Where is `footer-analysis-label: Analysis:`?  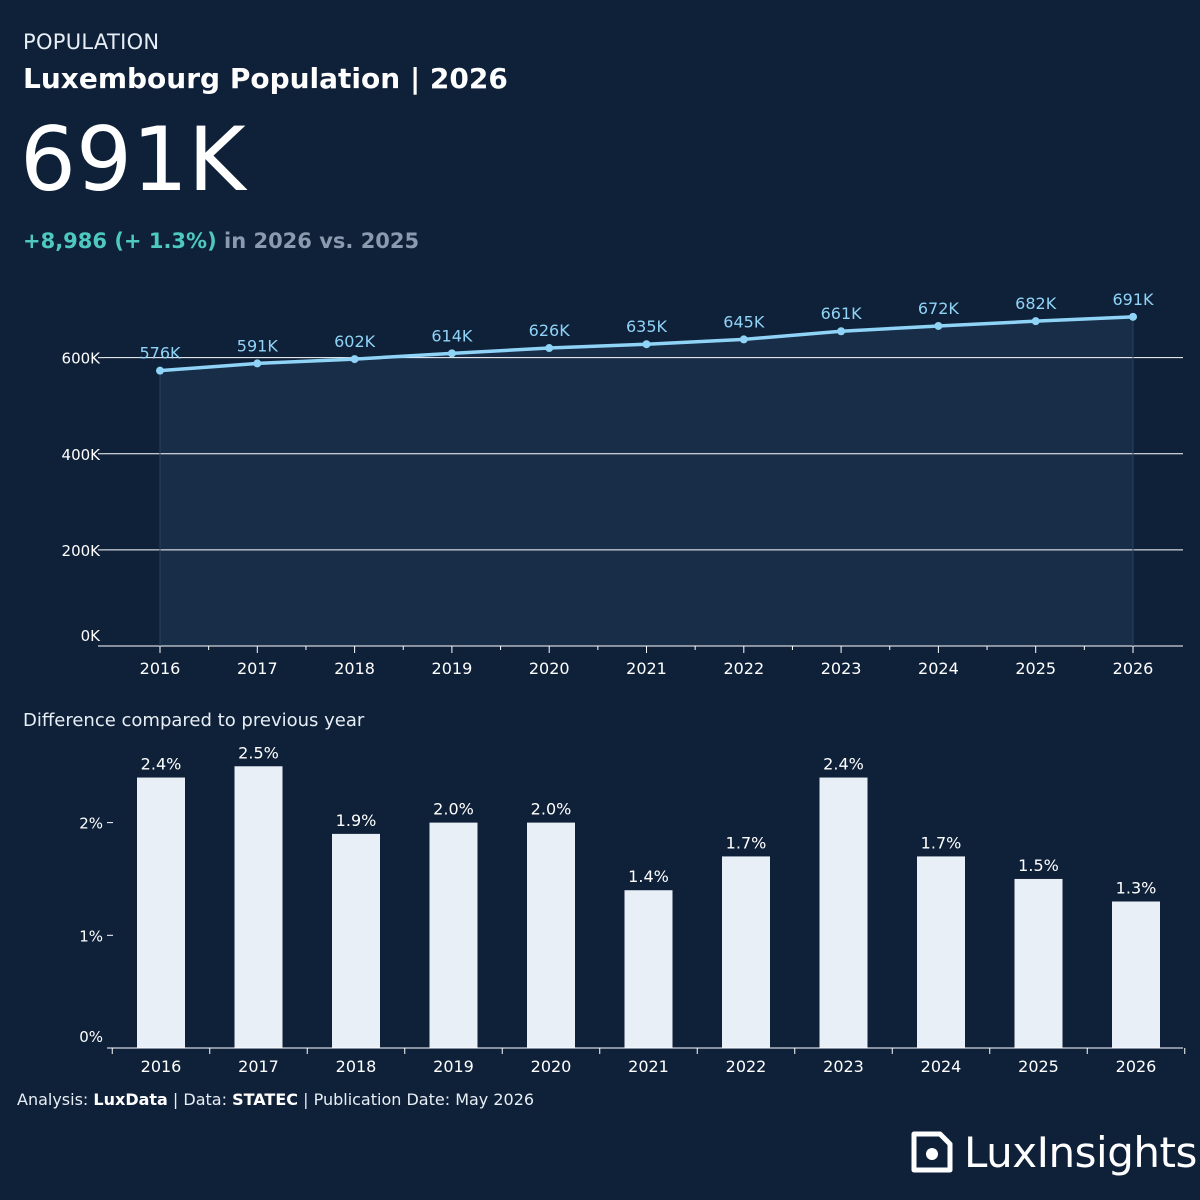
footer-analysis-label: Analysis: is located at coordinates (55, 1099).